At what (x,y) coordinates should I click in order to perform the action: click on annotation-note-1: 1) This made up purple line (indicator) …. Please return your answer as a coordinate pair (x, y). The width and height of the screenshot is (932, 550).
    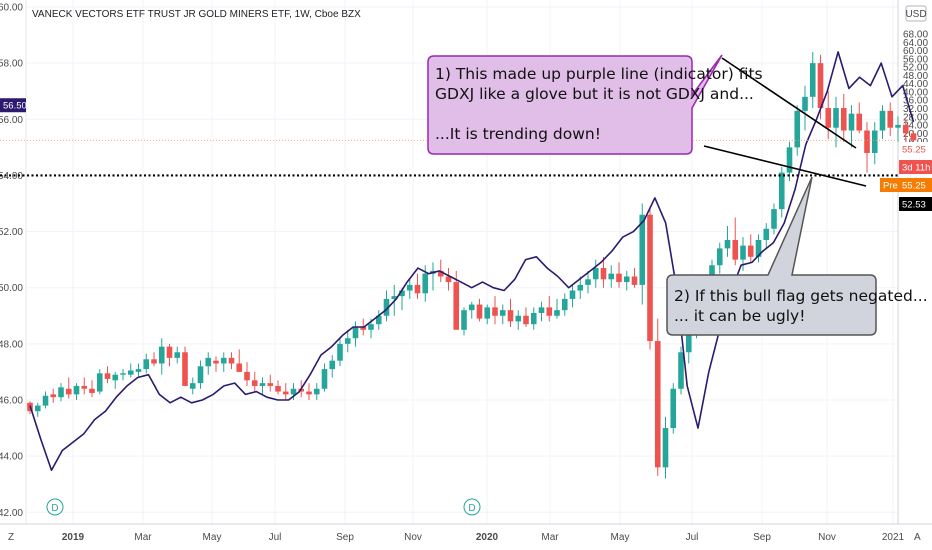
    Looking at the image, I should click on (595, 104).